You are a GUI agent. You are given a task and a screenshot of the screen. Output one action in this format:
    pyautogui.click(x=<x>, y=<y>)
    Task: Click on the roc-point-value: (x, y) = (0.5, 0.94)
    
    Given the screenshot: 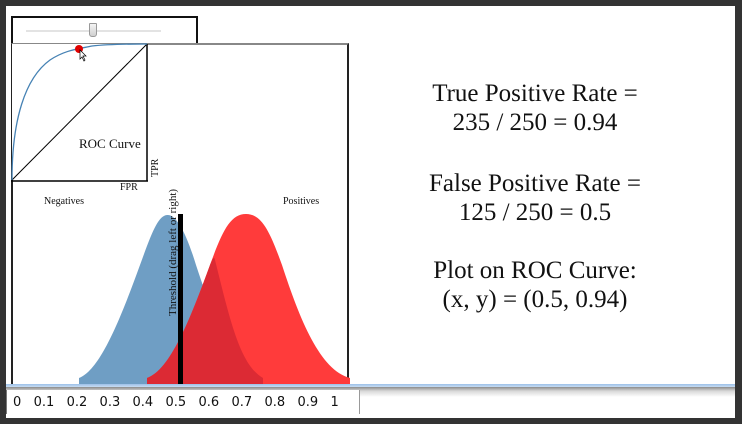 What is the action you would take?
    pyautogui.click(x=535, y=299)
    